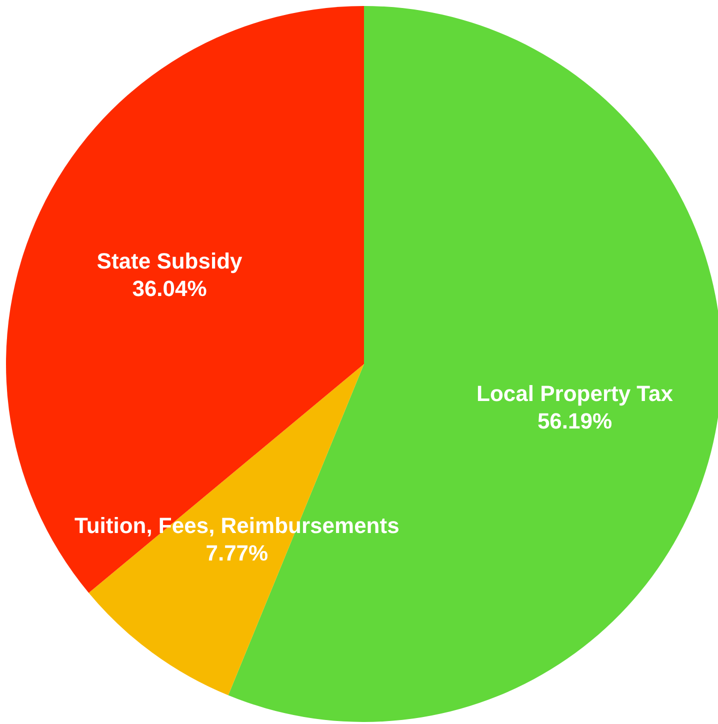 This screenshot has width=718, height=724. Describe the element at coordinates (574, 421) in the screenshot. I see `data-label: 56.19%` at that location.